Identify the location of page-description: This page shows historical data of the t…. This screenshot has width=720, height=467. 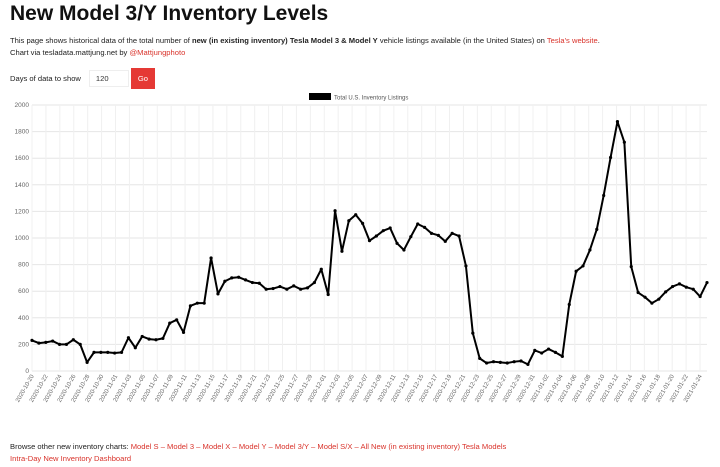
(362, 47).